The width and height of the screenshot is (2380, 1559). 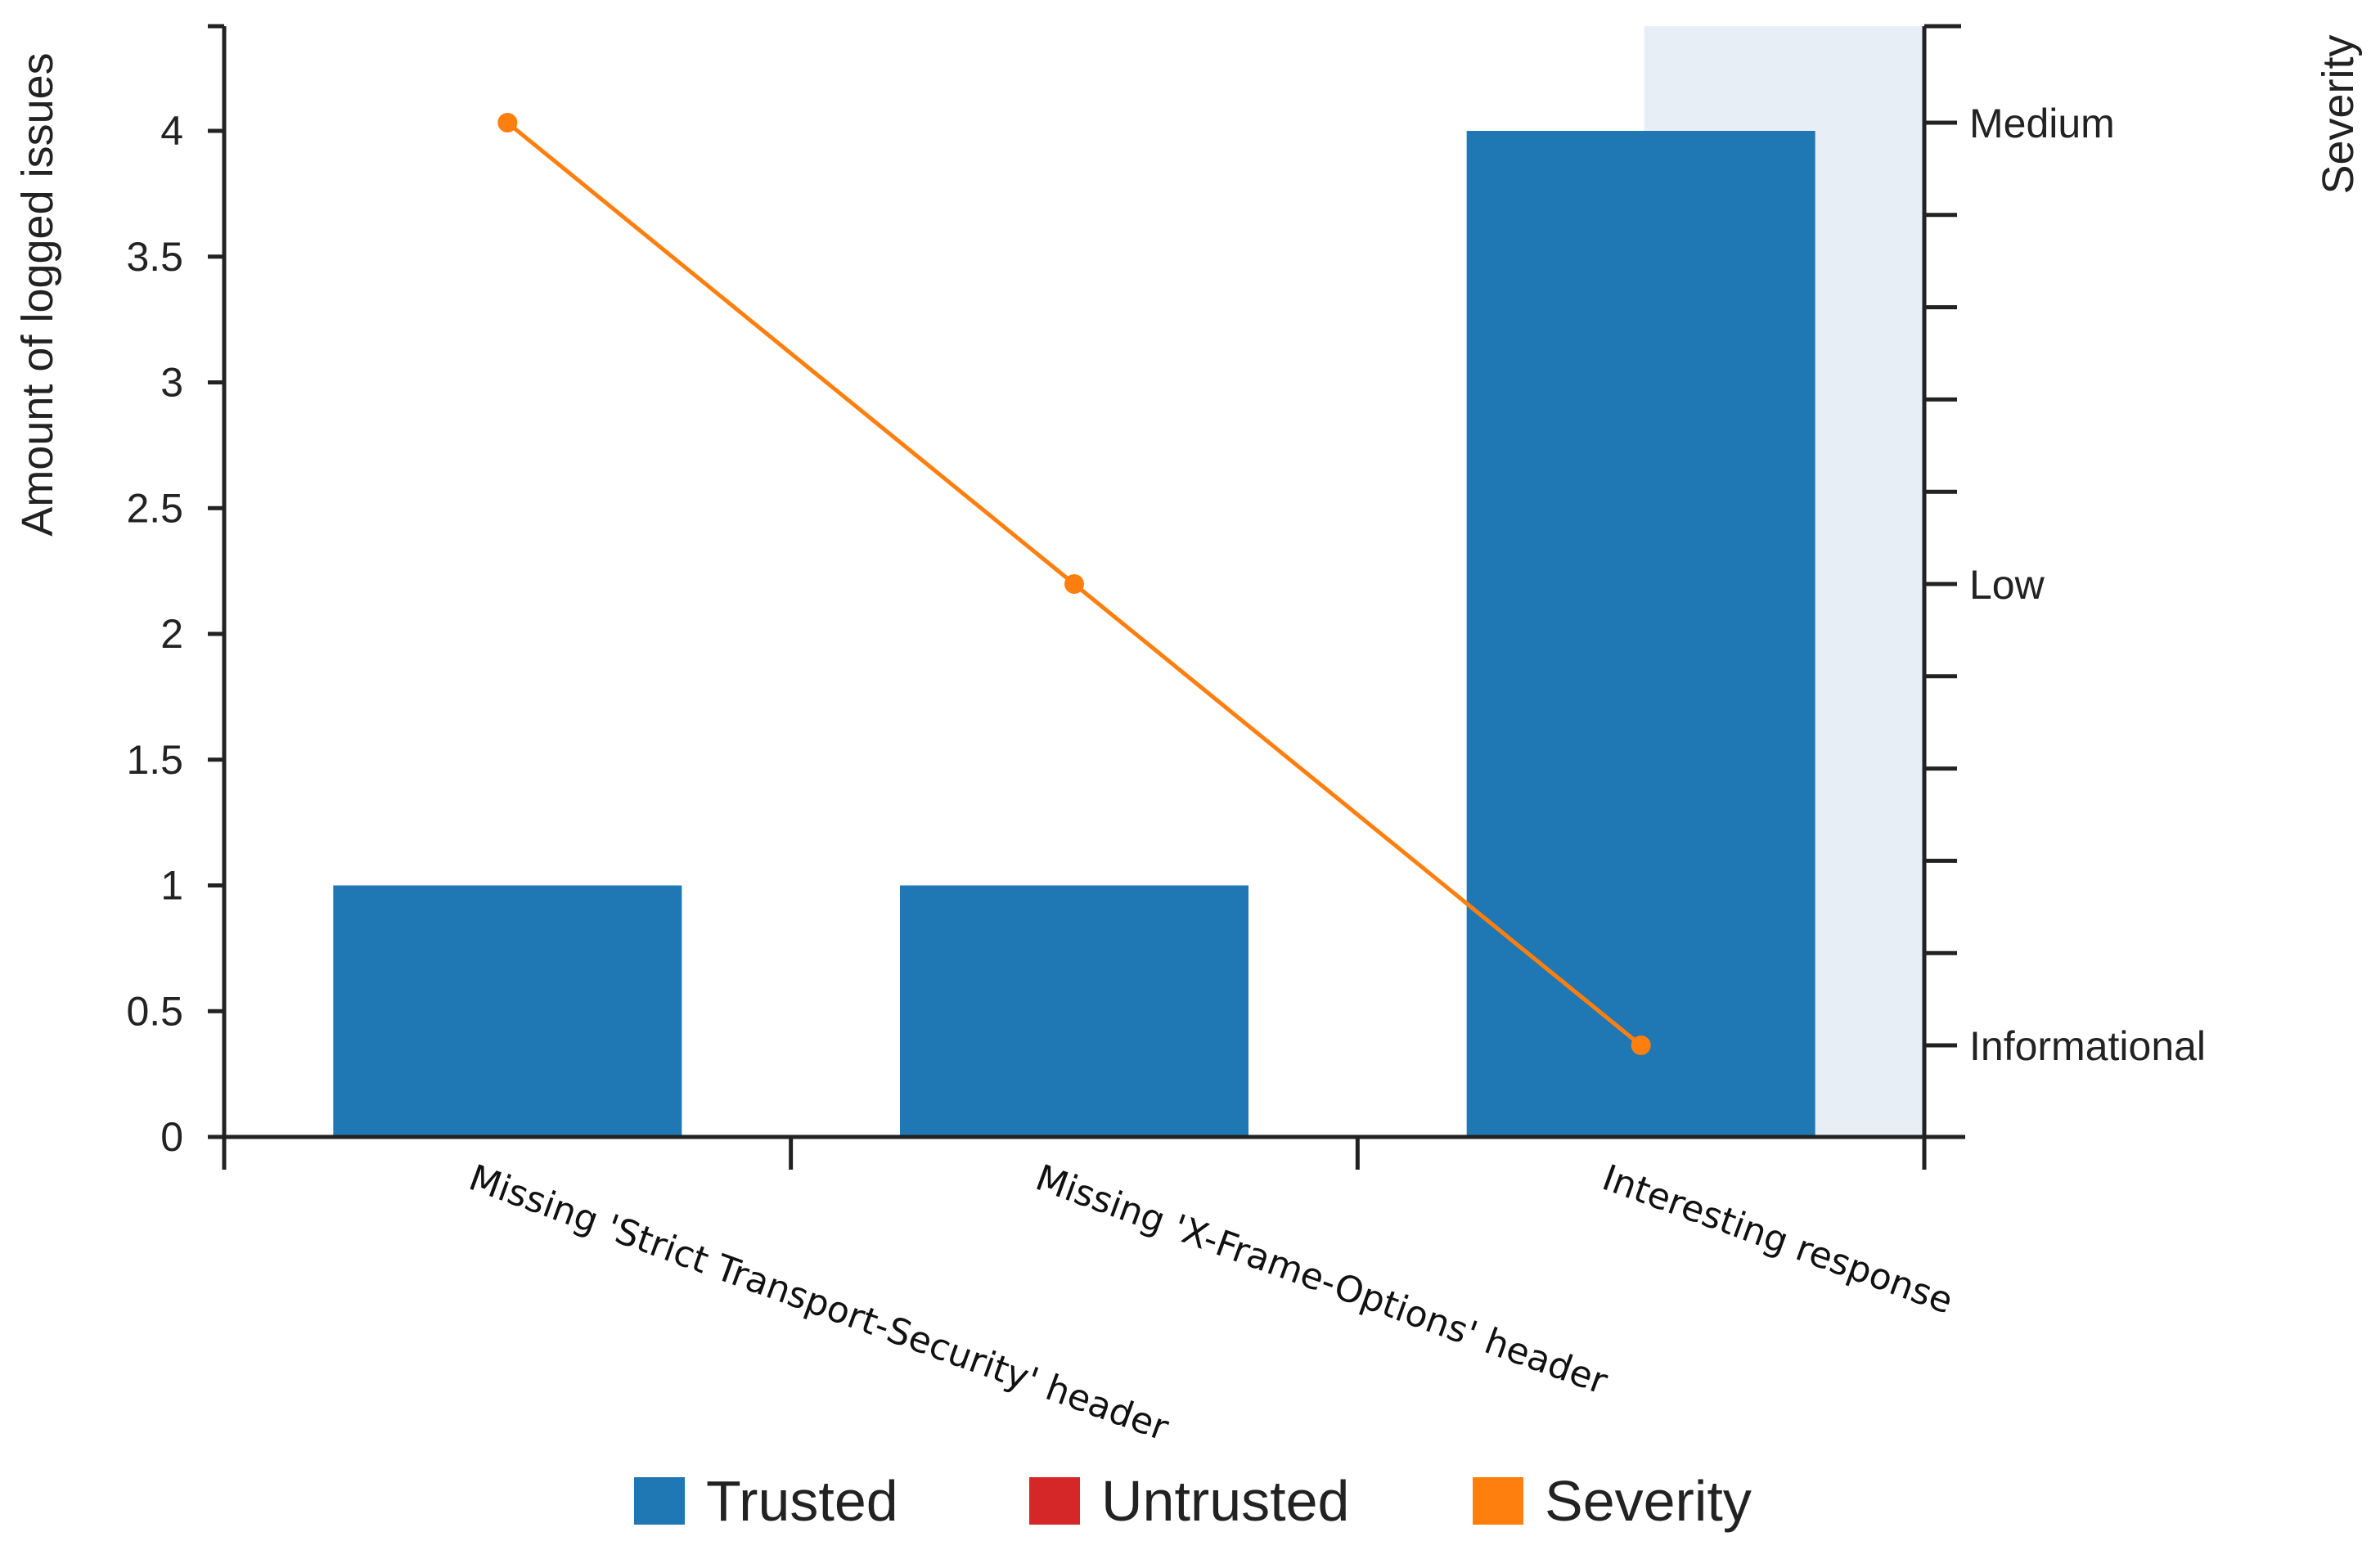 What do you see at coordinates (1778, 1239) in the screenshot?
I see `x-category-label: Interesting response` at bounding box center [1778, 1239].